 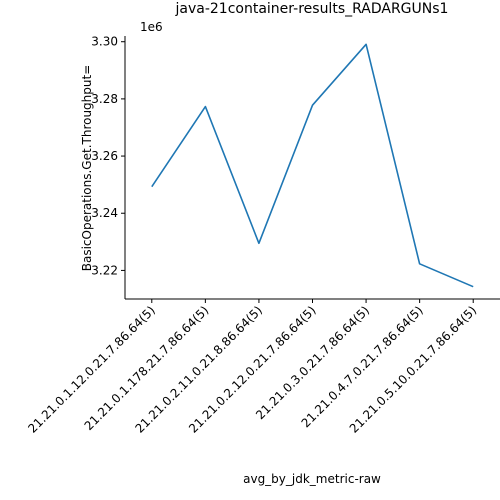 I want to click on y-tick-label: 3.30, so click(x=104, y=42).